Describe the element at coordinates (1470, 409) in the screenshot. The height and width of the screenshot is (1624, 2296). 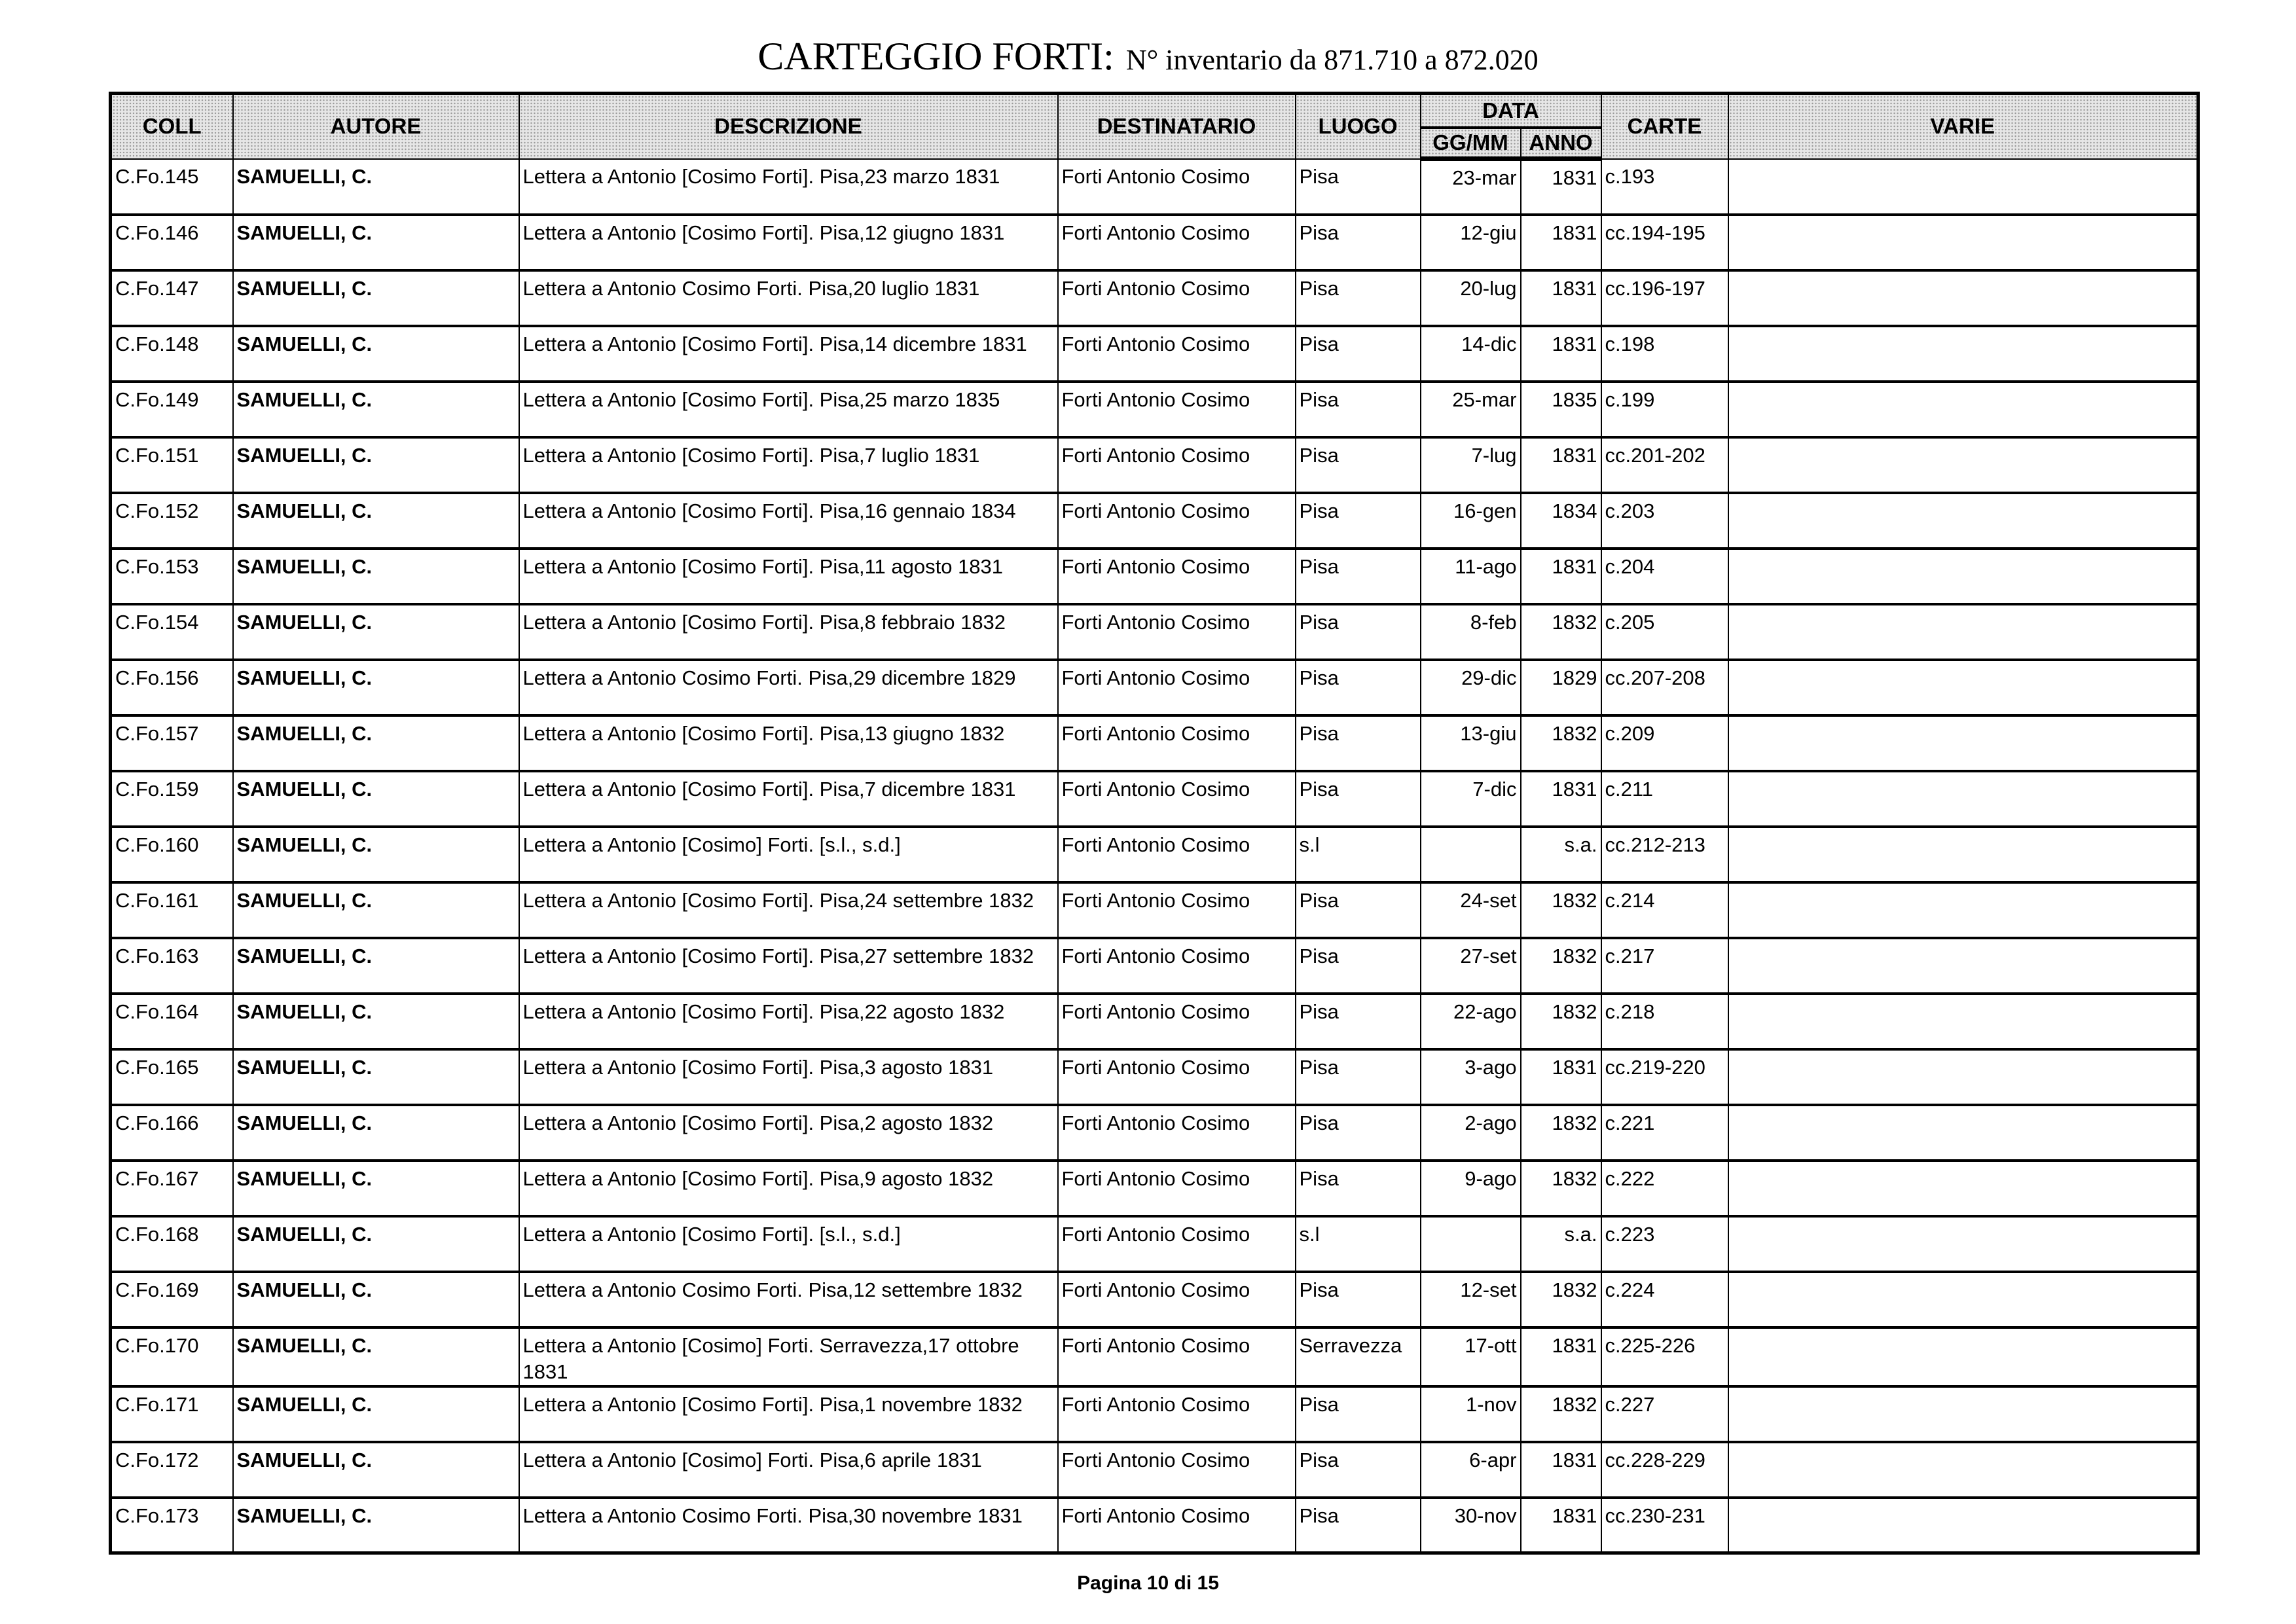
I see `cell-ggmm: 25-mar` at that location.